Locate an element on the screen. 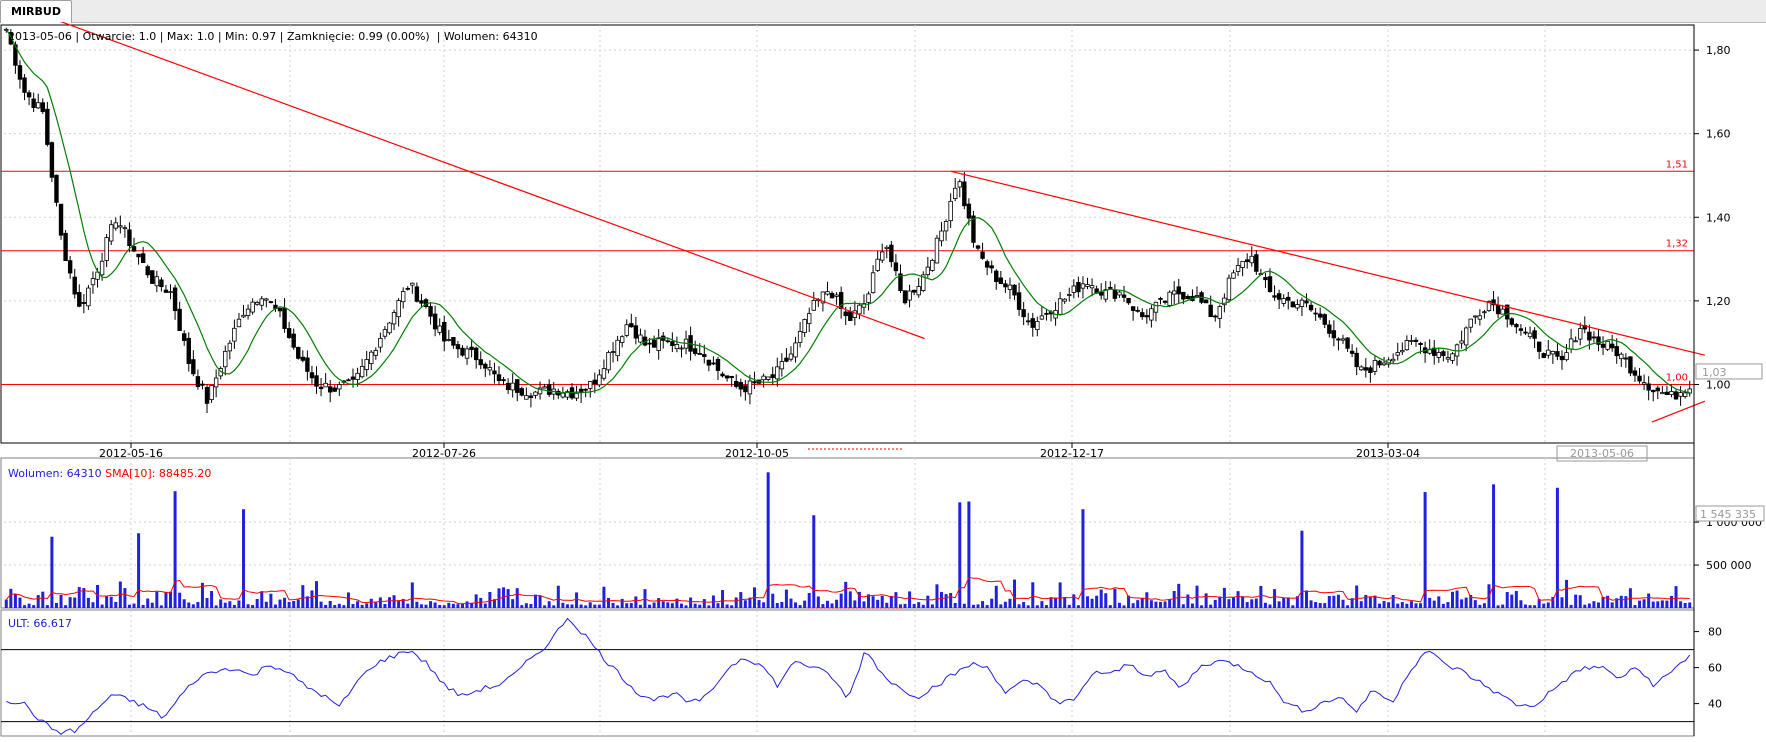  price-tick-label: 1,20 is located at coordinates (1718, 301).